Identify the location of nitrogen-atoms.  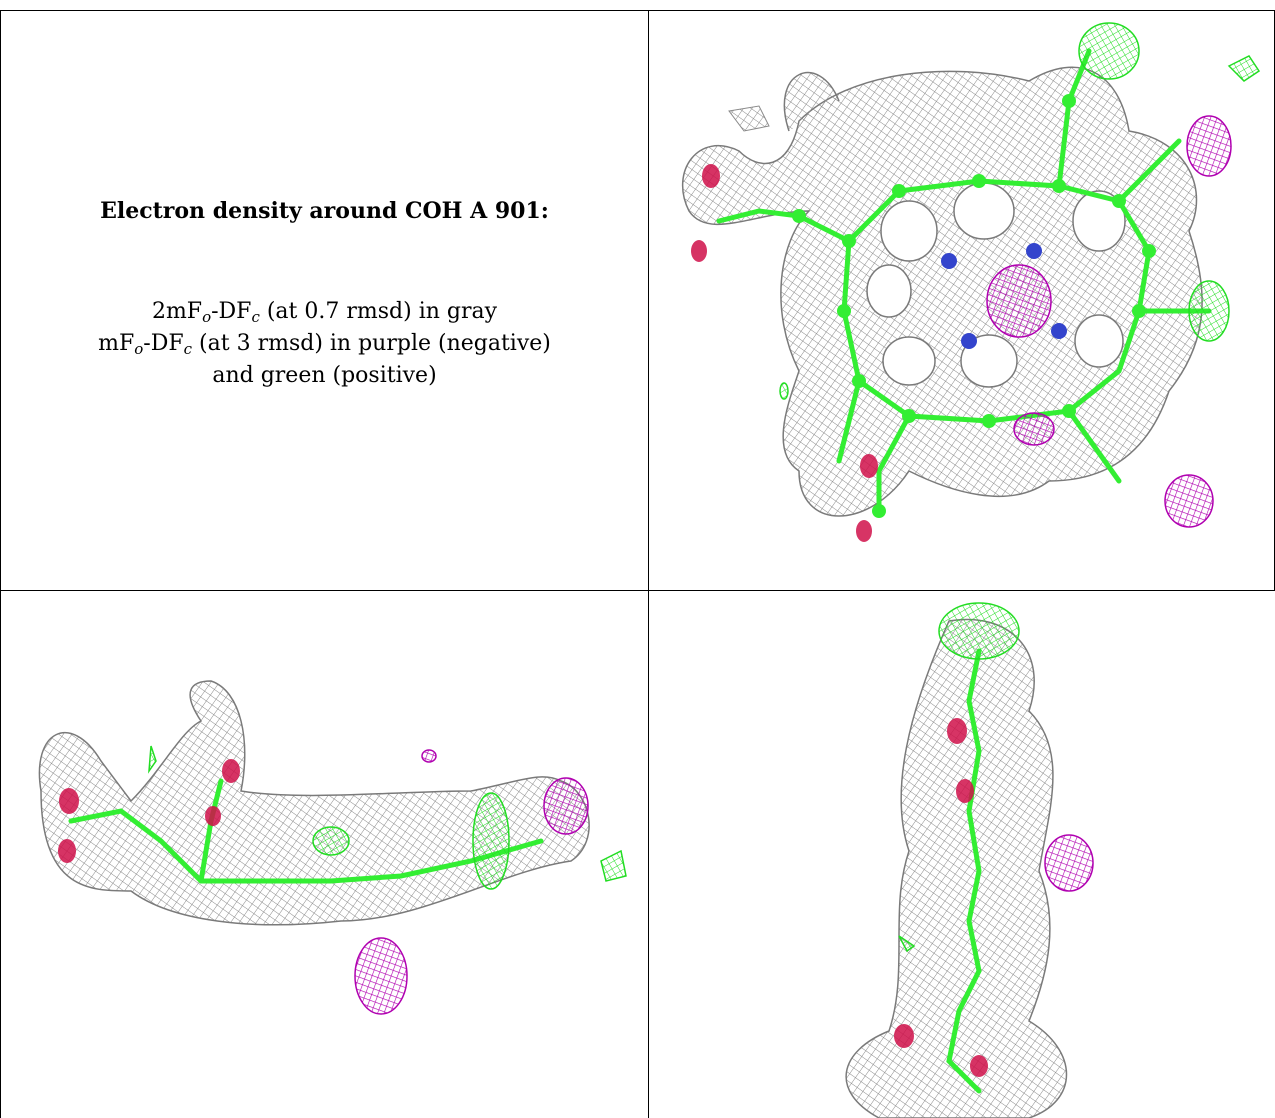
(1004, 296).